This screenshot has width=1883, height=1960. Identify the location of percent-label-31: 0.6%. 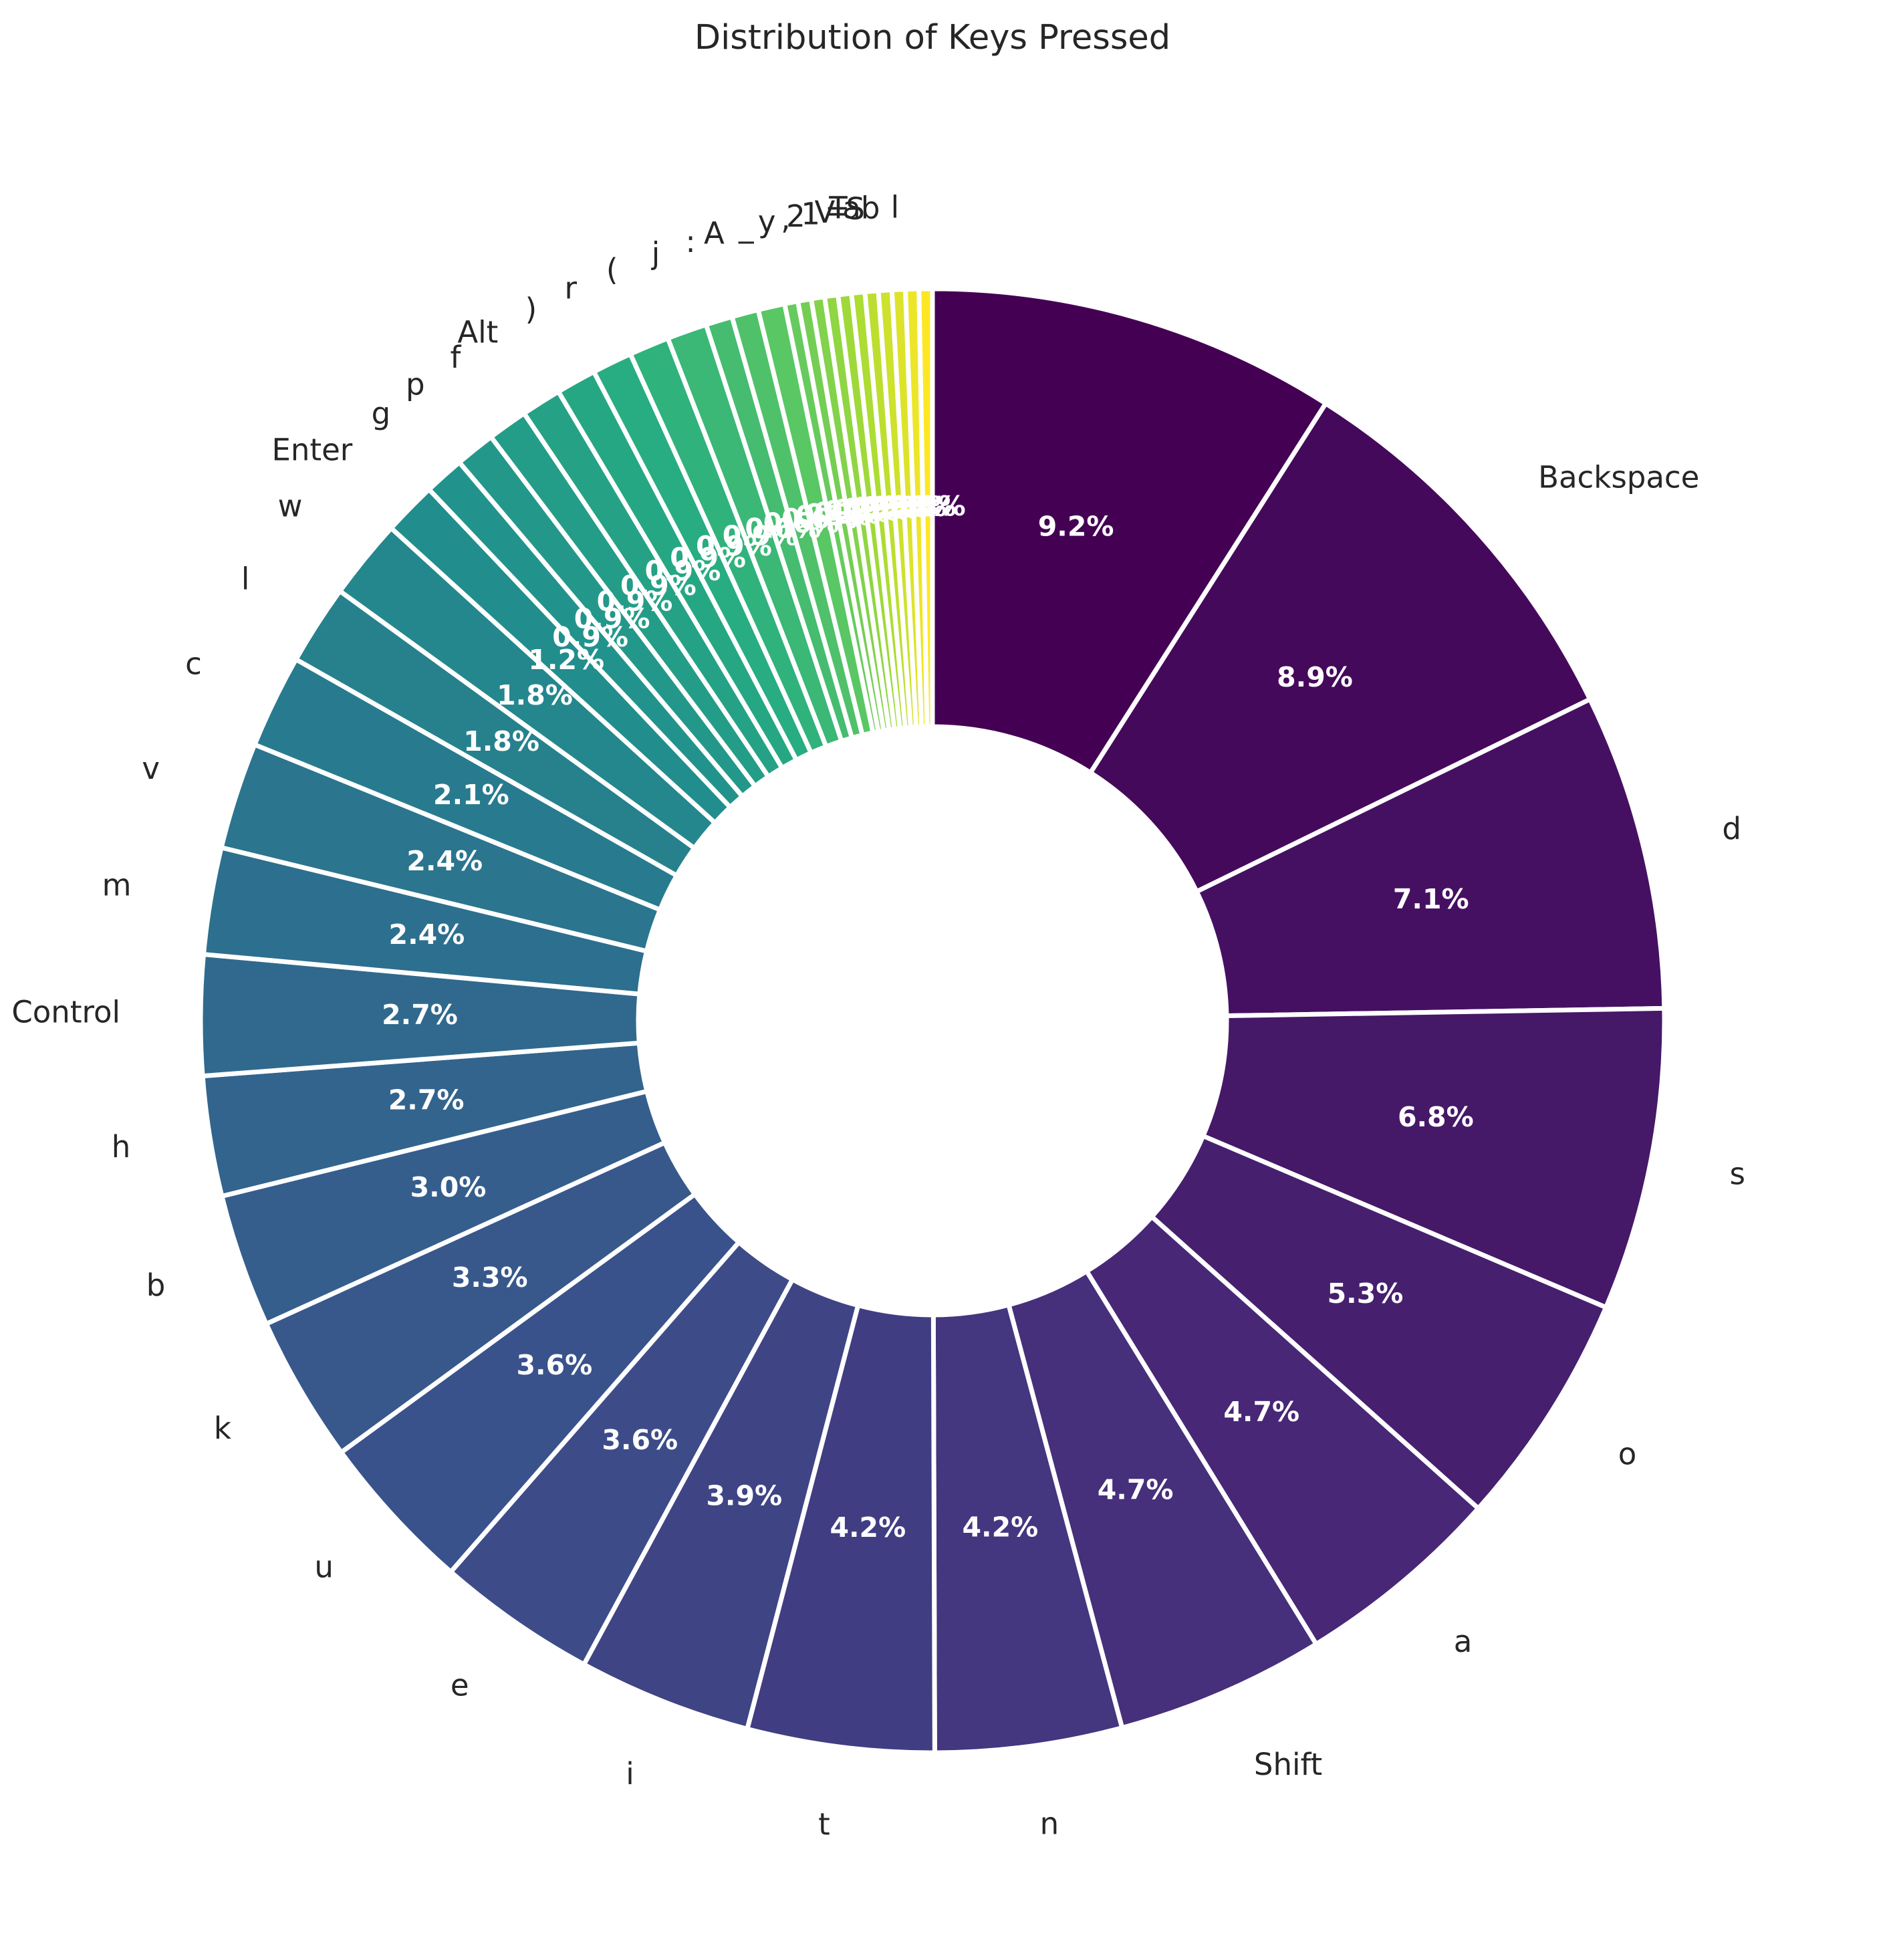
(783, 528).